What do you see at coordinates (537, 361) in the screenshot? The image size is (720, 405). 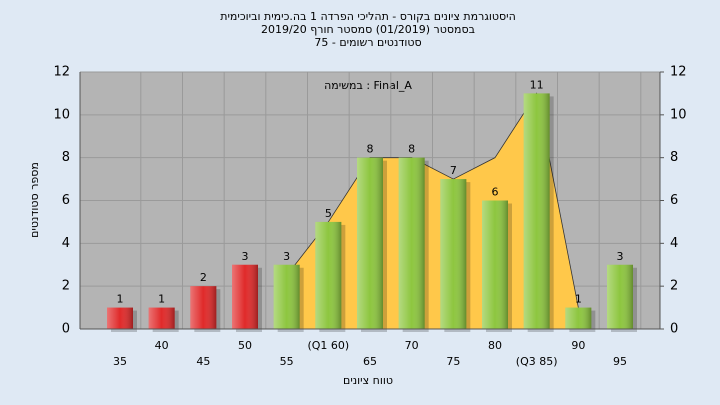 I see `x-tick-label: (Q3 85)` at bounding box center [537, 361].